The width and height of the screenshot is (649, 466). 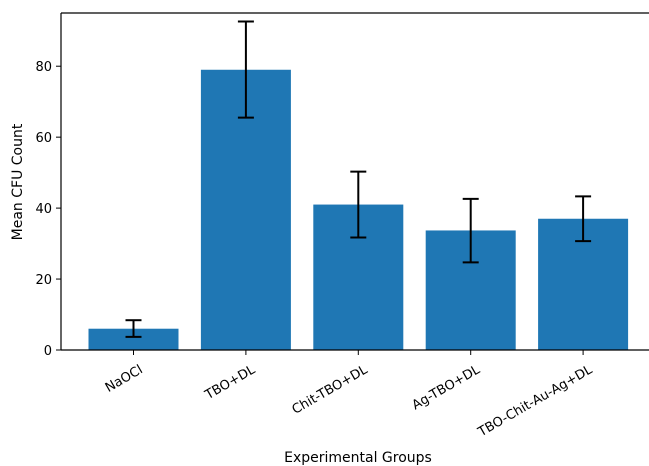 I want to click on y-tick-label: 60, so click(x=43, y=138).